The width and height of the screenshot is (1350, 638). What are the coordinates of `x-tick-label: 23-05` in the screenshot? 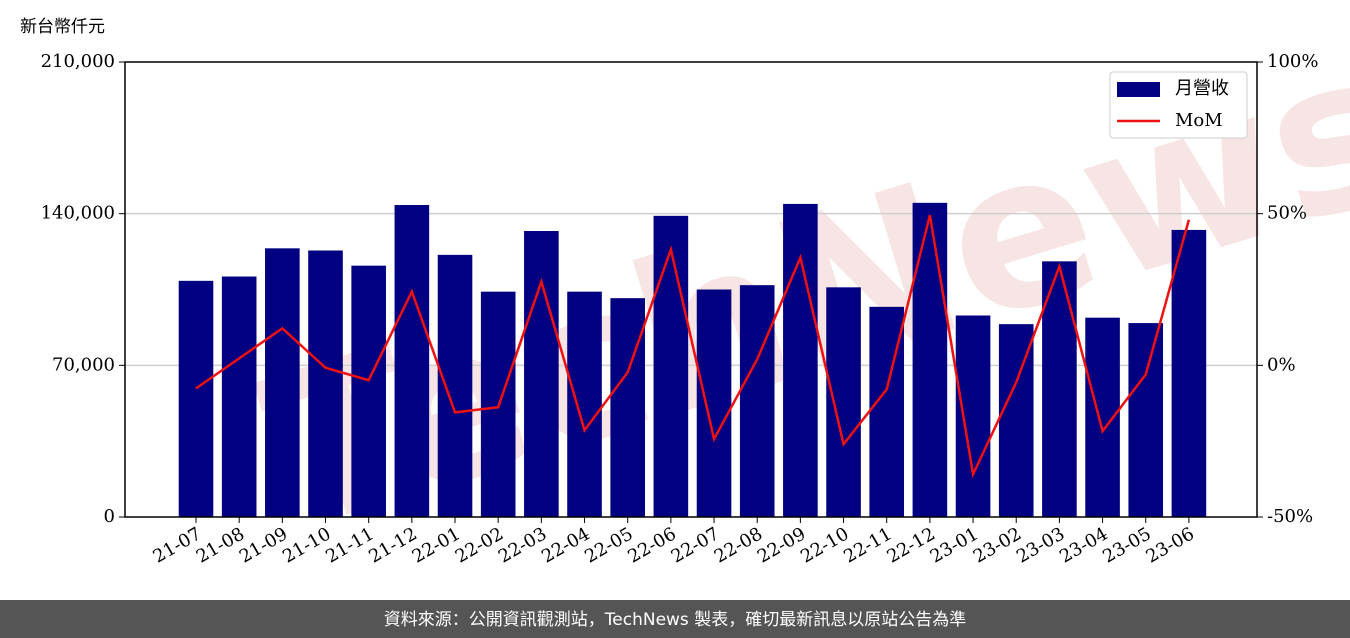 It's located at (1126, 545).